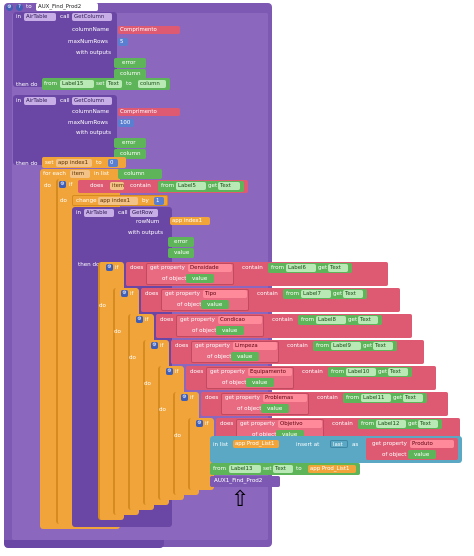  I want to click on call-label: call, so click(123, 213).